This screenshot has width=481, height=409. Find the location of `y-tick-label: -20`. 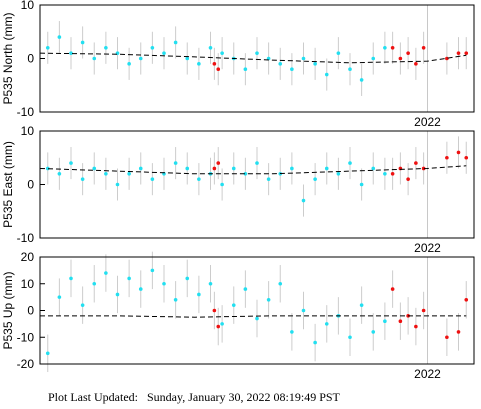

y-tick-label: -20 is located at coordinates (26, 364).